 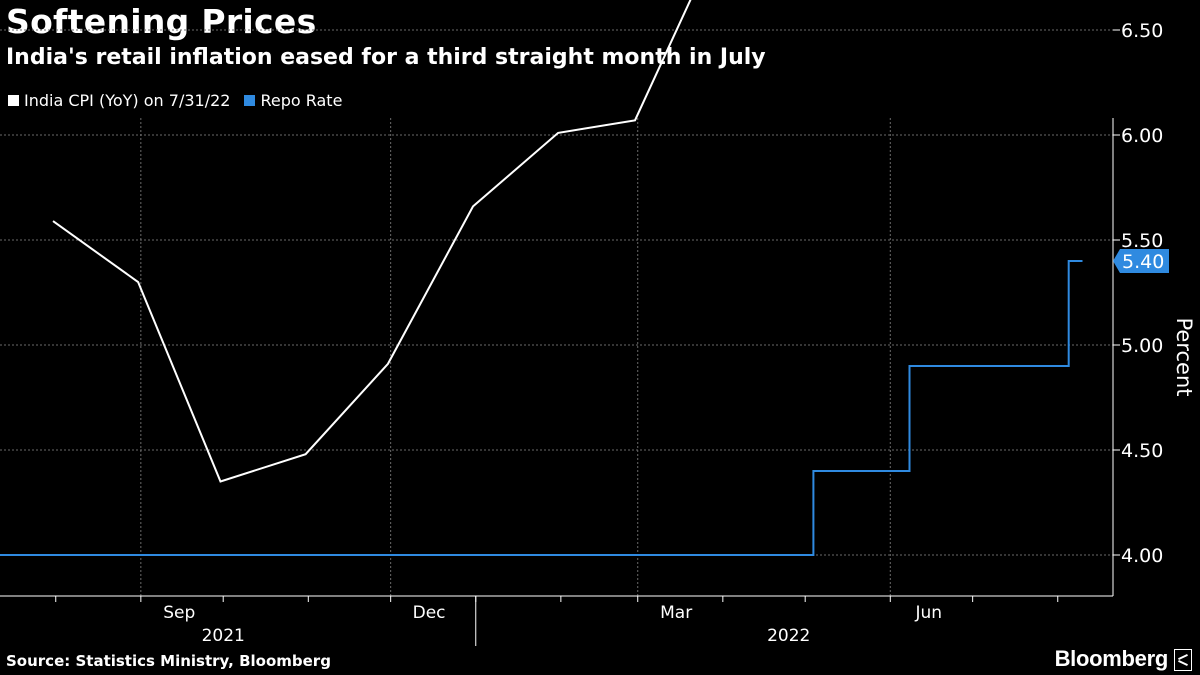 I want to click on legend: India CPI (YoY) on 7/31/22 Repo Rate, so click(x=182, y=100).